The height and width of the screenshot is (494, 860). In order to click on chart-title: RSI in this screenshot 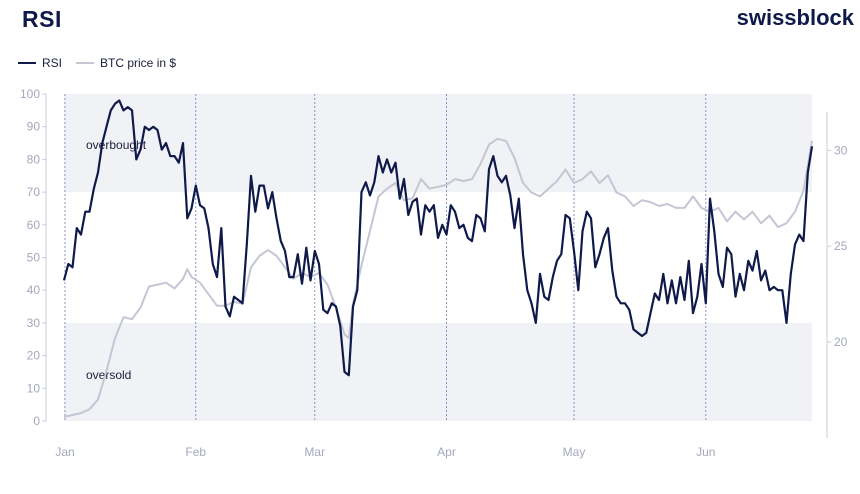, I will do `click(42, 19)`.